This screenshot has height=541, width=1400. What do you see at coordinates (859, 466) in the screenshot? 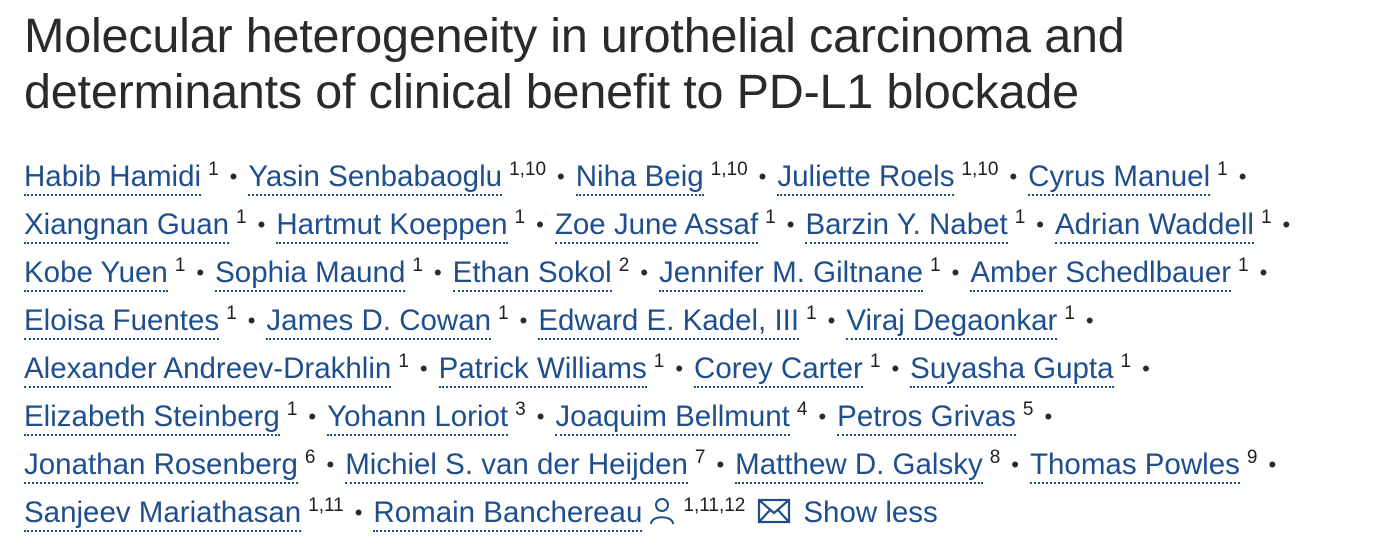
I see `author-name-link: Matthew D. Galsky` at bounding box center [859, 466].